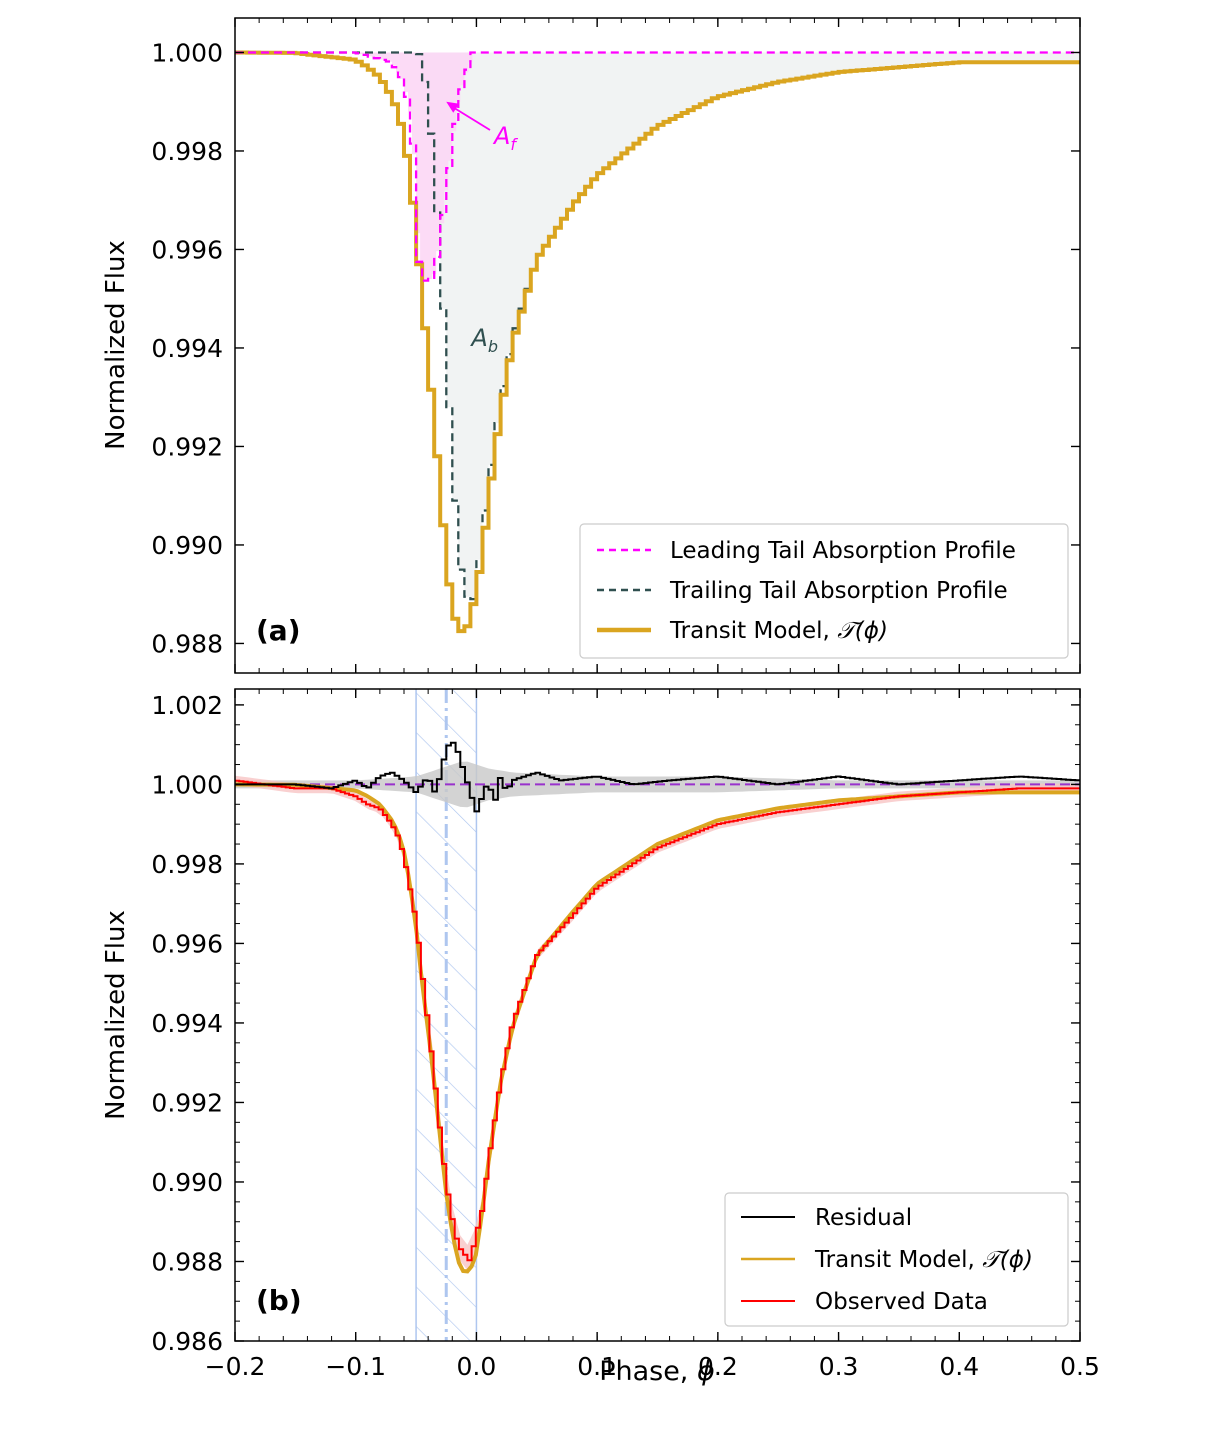  I want to click on legend-observed-label: Observed Data, so click(901, 1302).